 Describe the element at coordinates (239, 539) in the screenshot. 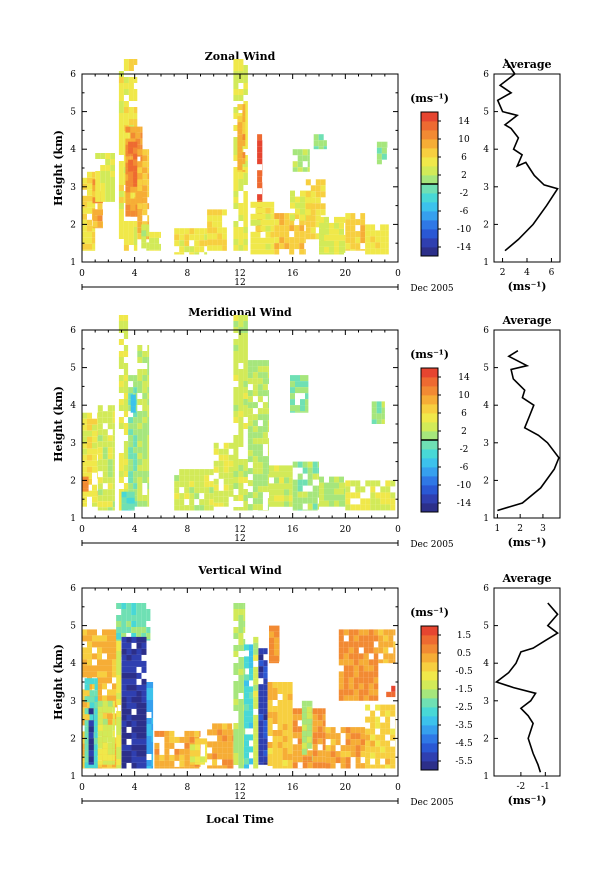

I see `day-label: 12` at that location.